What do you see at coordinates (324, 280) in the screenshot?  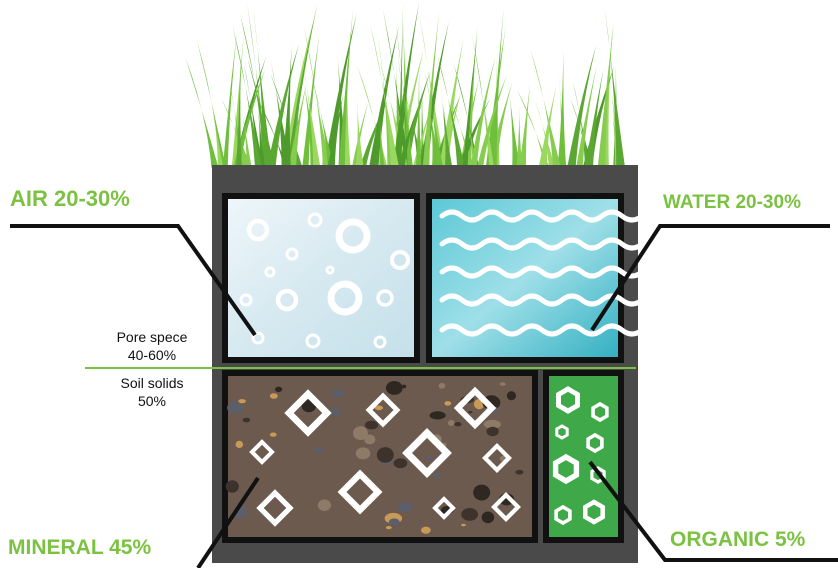 I see `air-bubble-icon` at bounding box center [324, 280].